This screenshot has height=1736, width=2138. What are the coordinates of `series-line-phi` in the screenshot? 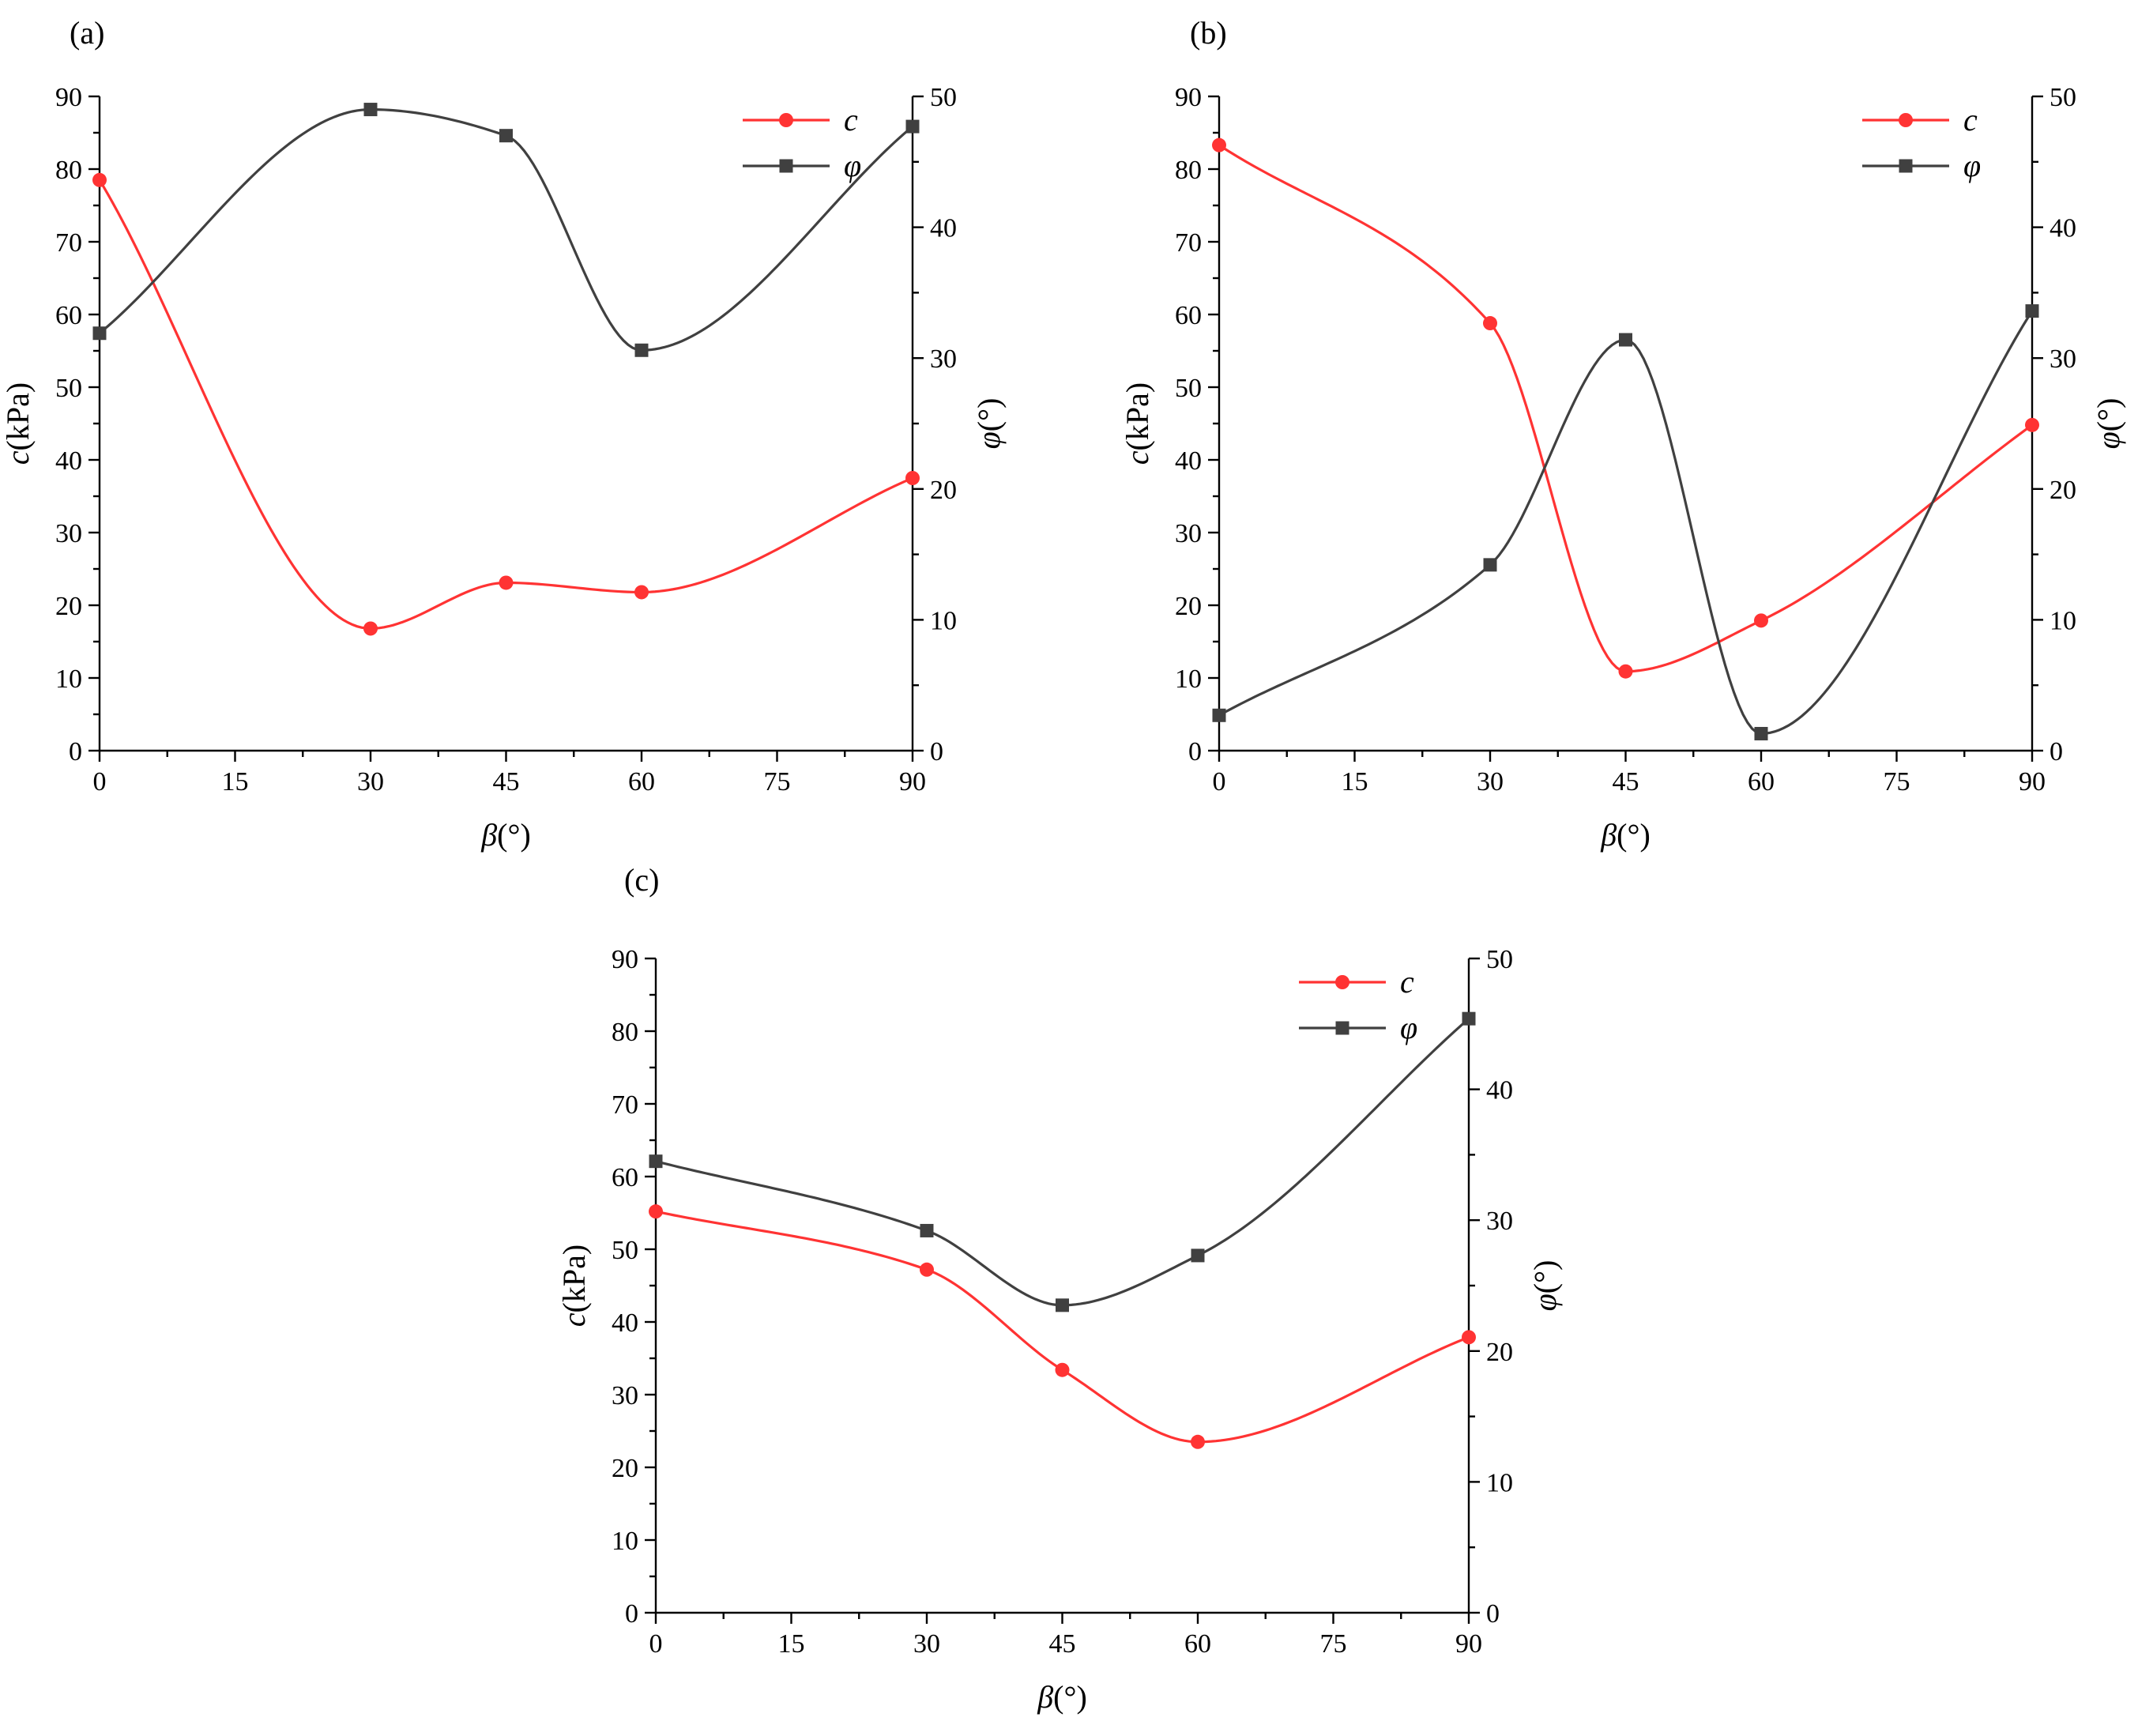 It's located at (506, 229).